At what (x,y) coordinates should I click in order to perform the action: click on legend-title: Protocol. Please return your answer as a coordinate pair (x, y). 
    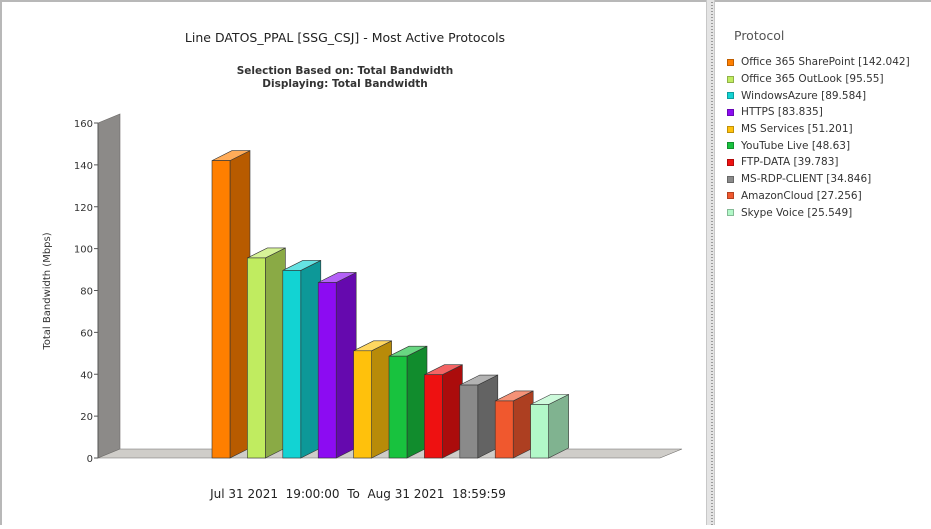
    Looking at the image, I should click on (759, 35).